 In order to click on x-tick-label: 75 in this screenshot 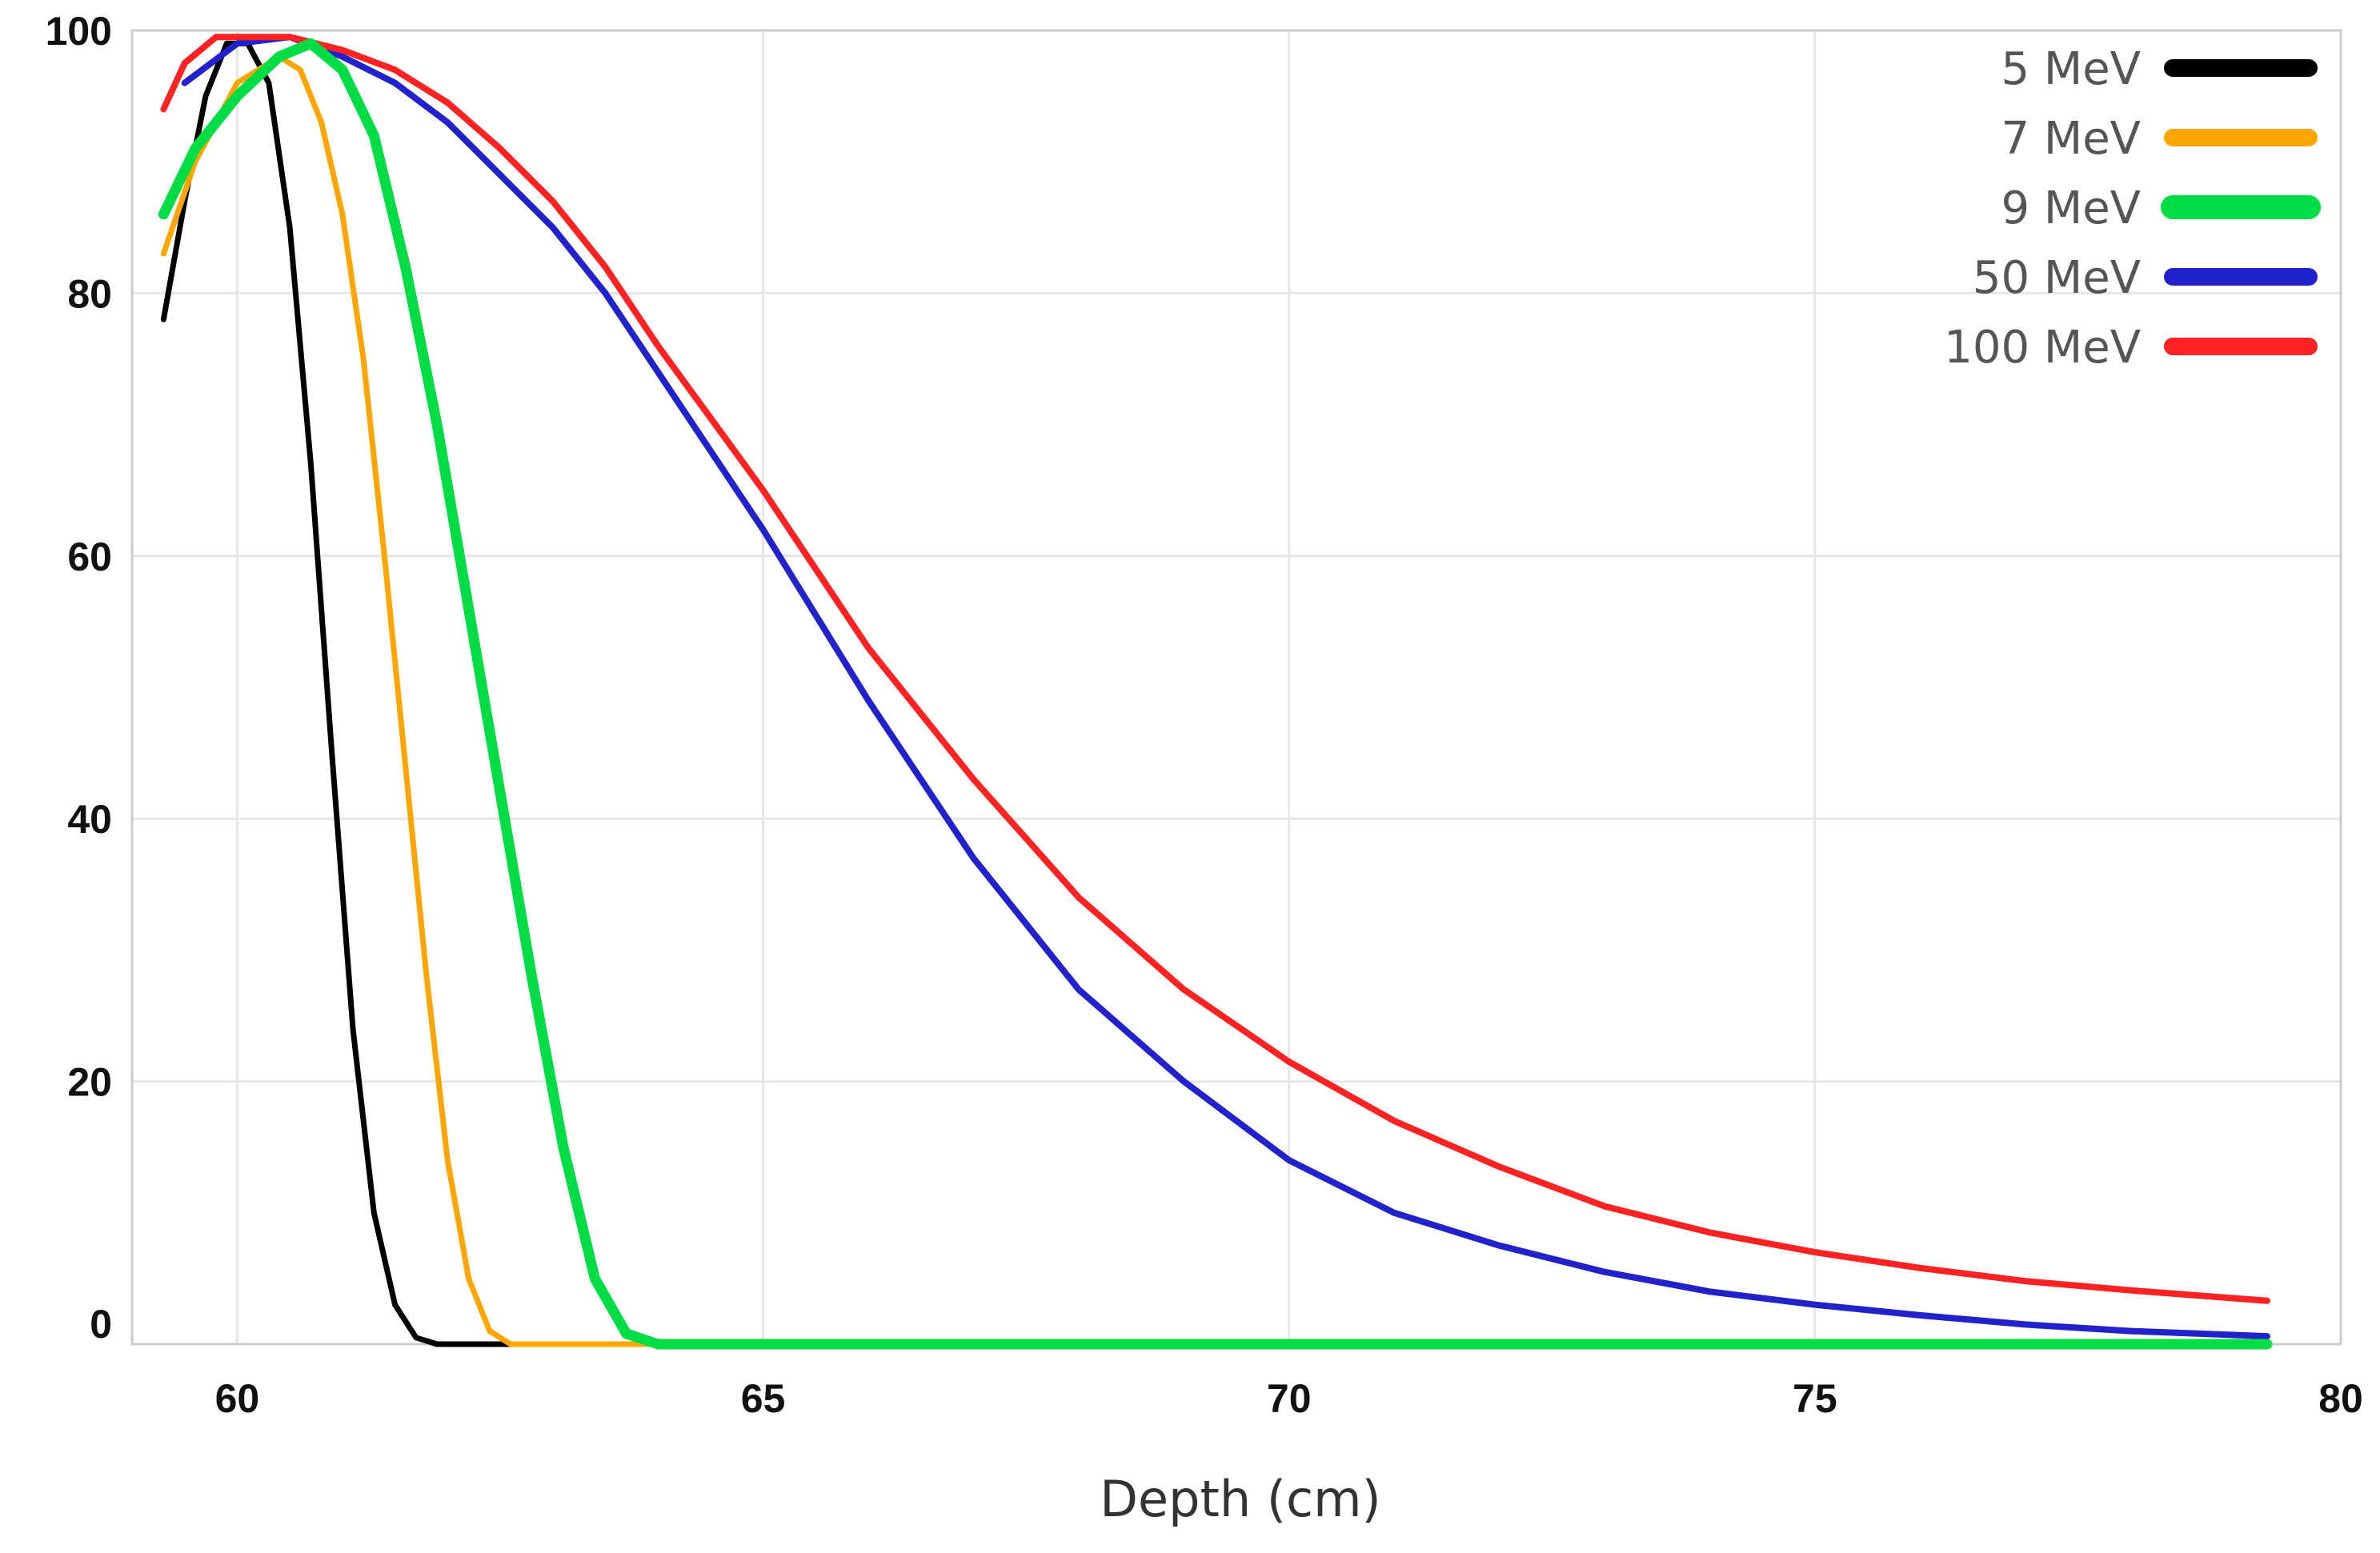, I will do `click(1815, 1399)`.